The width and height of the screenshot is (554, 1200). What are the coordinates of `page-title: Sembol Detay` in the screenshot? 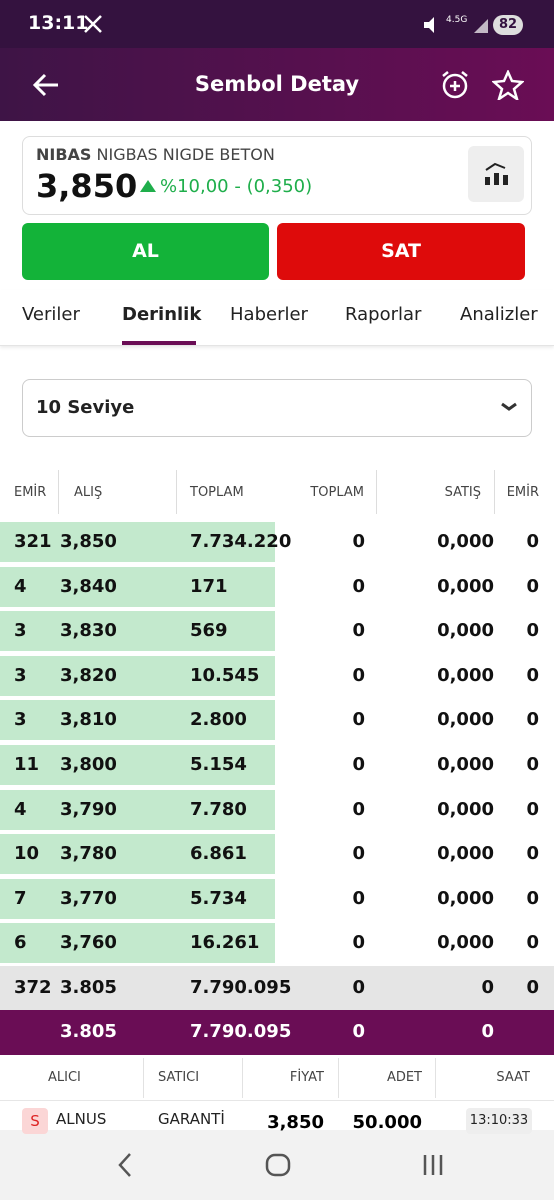 It's located at (277, 84).